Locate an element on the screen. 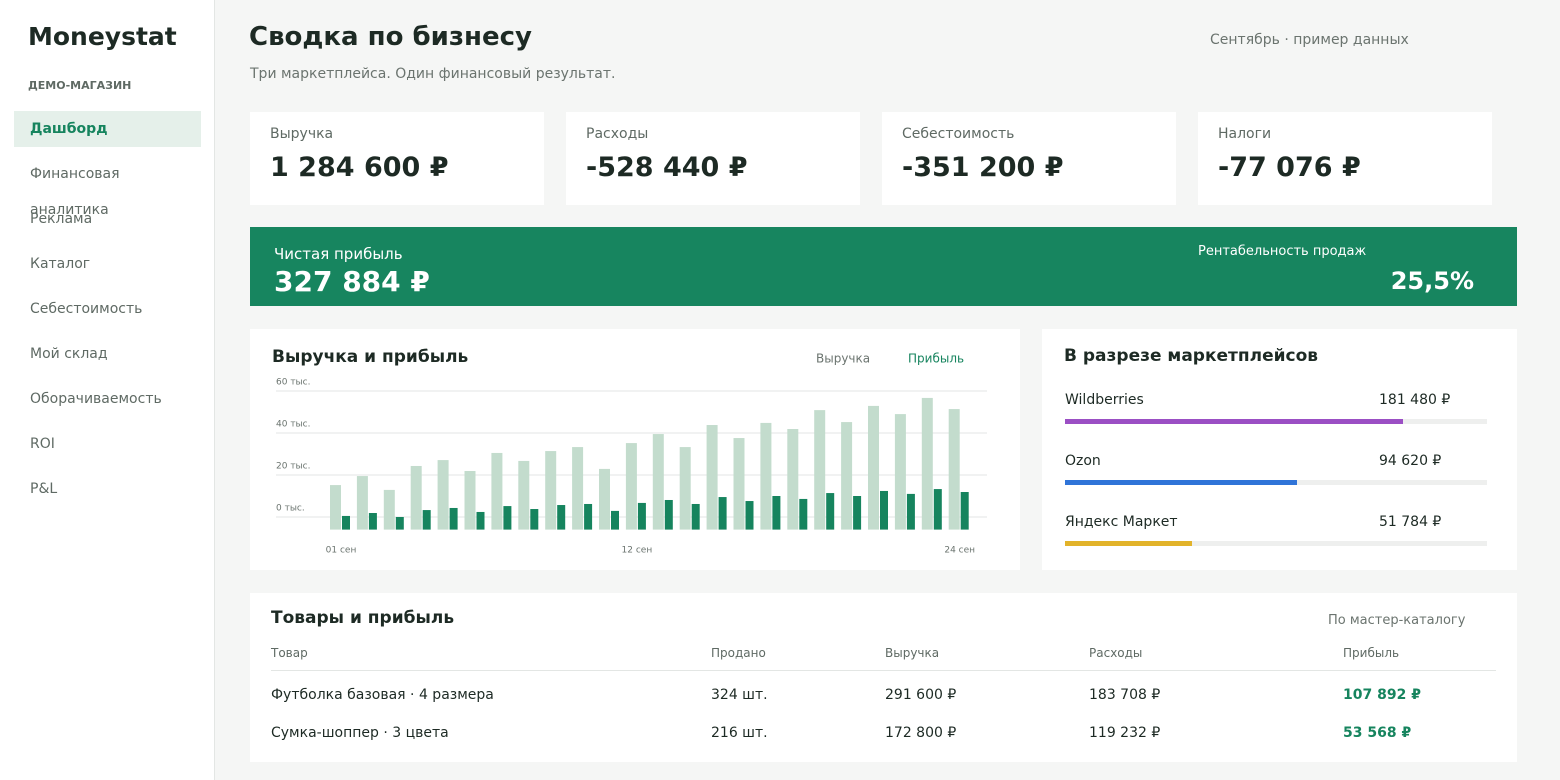  column-header: Товар is located at coordinates (289, 653).